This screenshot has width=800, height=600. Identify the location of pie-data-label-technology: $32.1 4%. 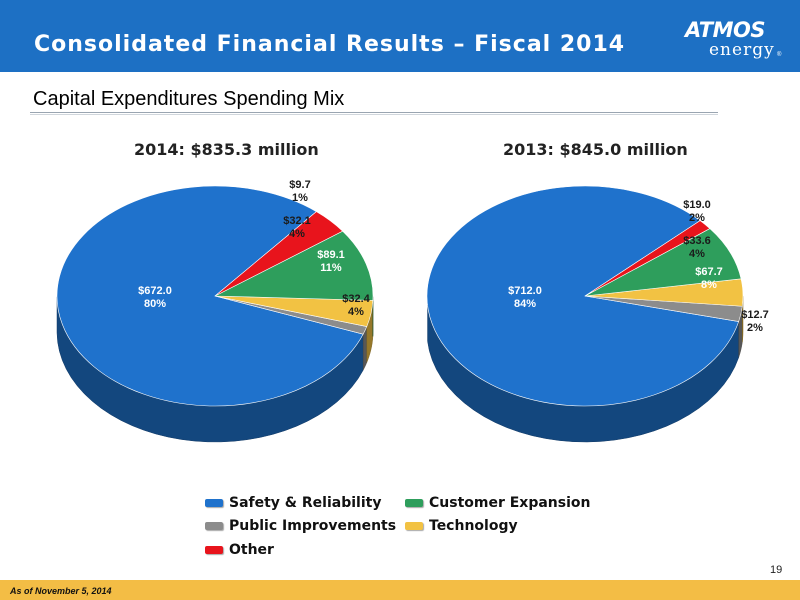
(297, 227).